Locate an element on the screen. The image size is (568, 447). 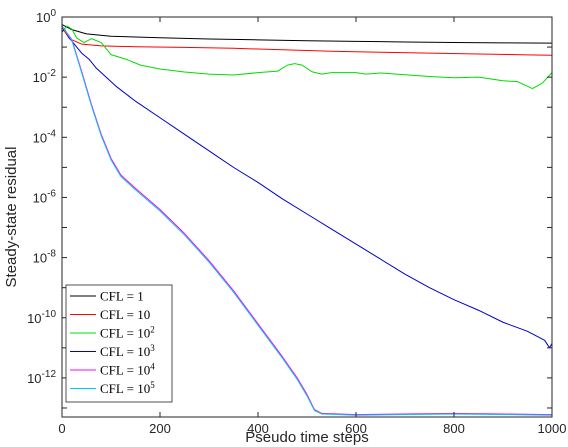
legend-label: CFL = 105 is located at coordinates (127, 388).